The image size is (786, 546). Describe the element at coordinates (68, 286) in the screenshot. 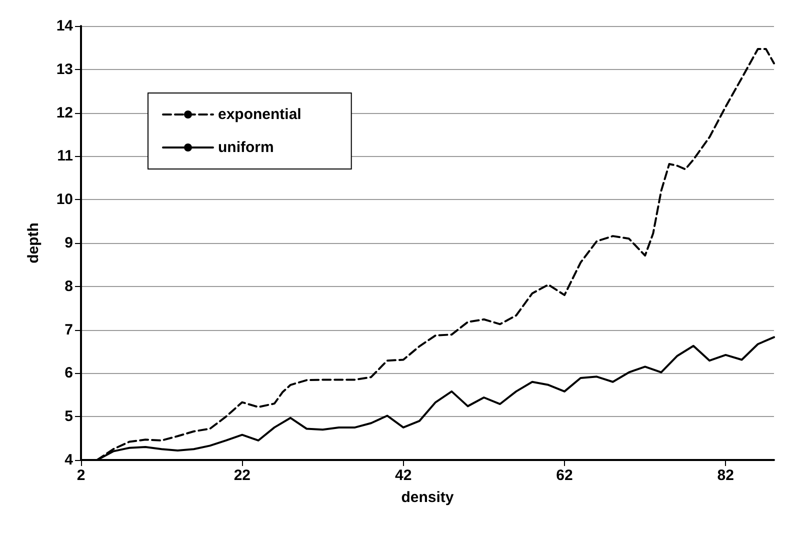

I see `y-tick-label: 8` at that location.